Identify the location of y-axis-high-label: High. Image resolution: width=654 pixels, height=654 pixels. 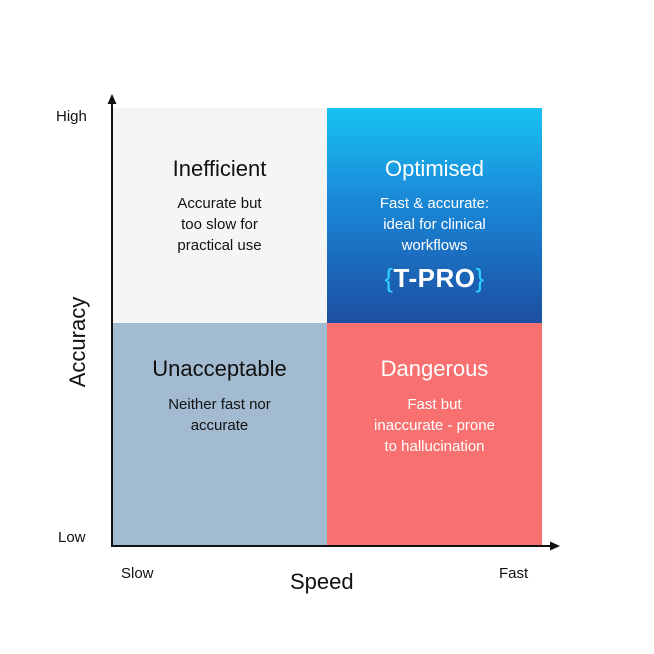
(71, 116).